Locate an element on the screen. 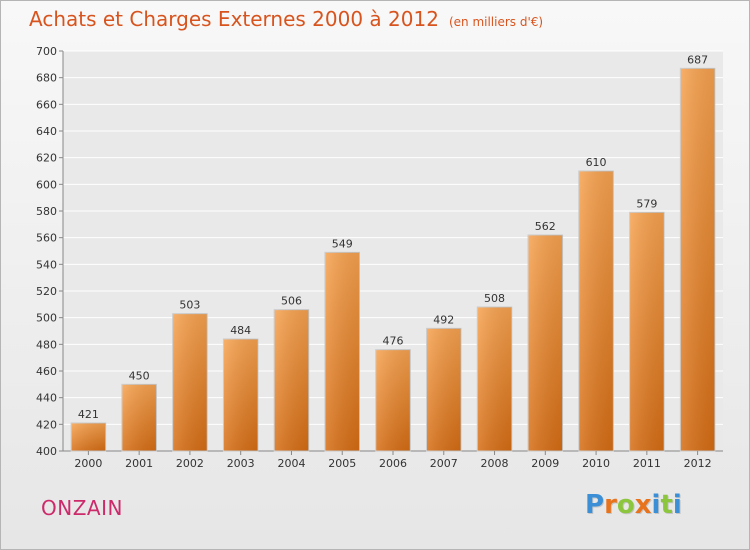 The width and height of the screenshot is (750, 550). x-tick-label: 2000 is located at coordinates (88, 463).